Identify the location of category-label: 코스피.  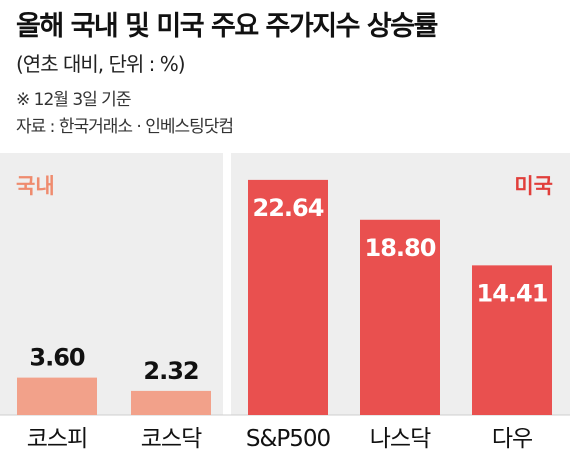
(57, 439).